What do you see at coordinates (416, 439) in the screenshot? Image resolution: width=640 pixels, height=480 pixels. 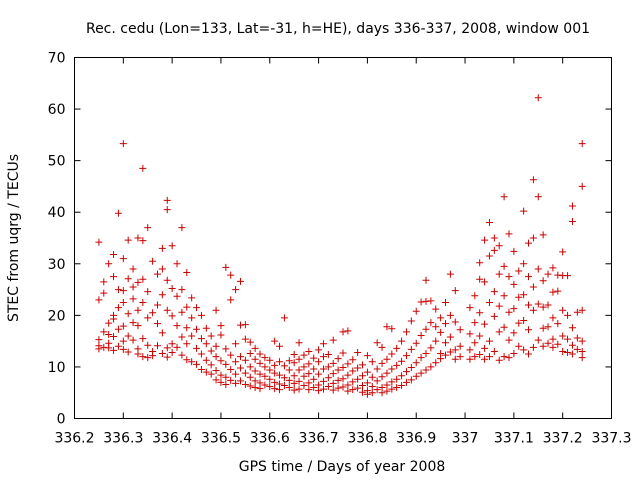 I see `x-tick-label: 336.9` at bounding box center [416, 439].